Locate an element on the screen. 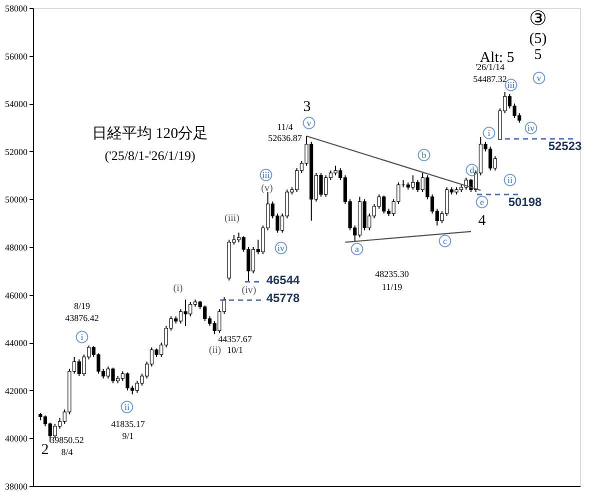  annotation: 3 is located at coordinates (307, 107).